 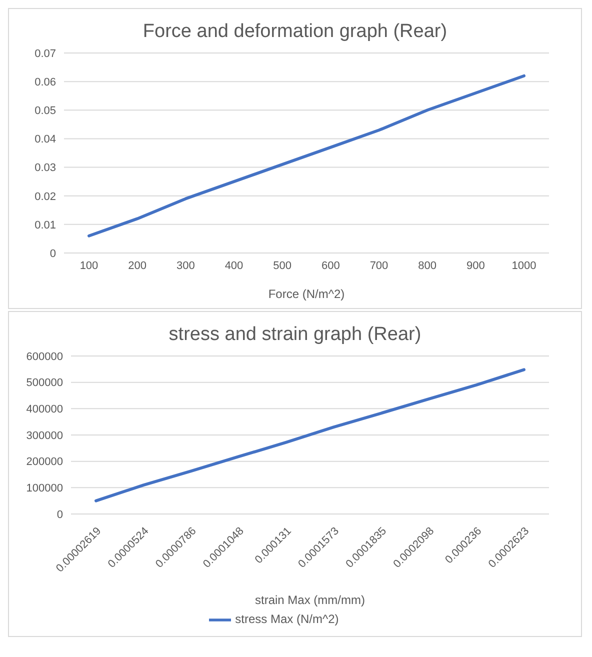 I want to click on x-tick-label: 300, so click(x=185, y=266).